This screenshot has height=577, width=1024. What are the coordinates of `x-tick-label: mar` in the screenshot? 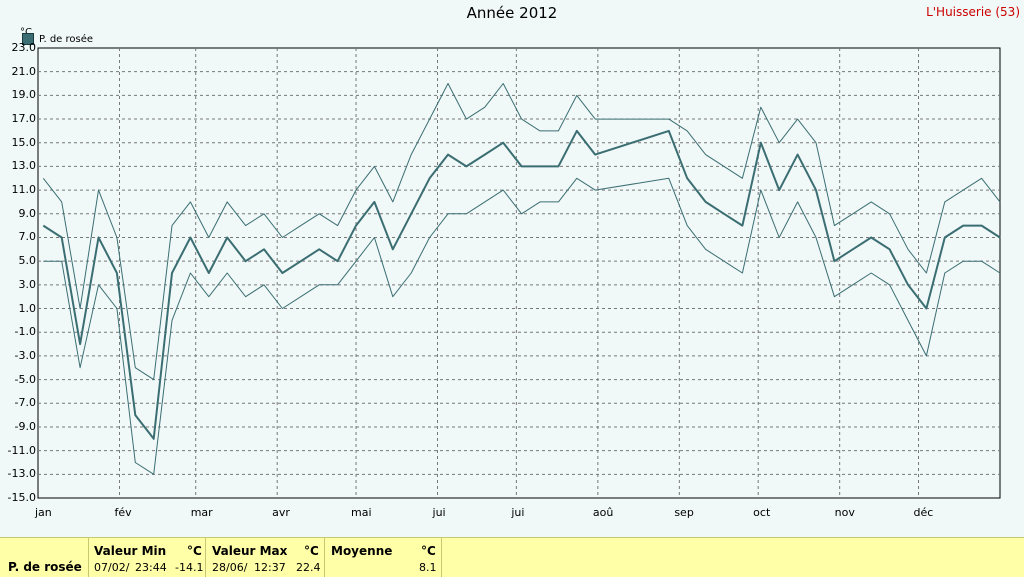 It's located at (201, 512).